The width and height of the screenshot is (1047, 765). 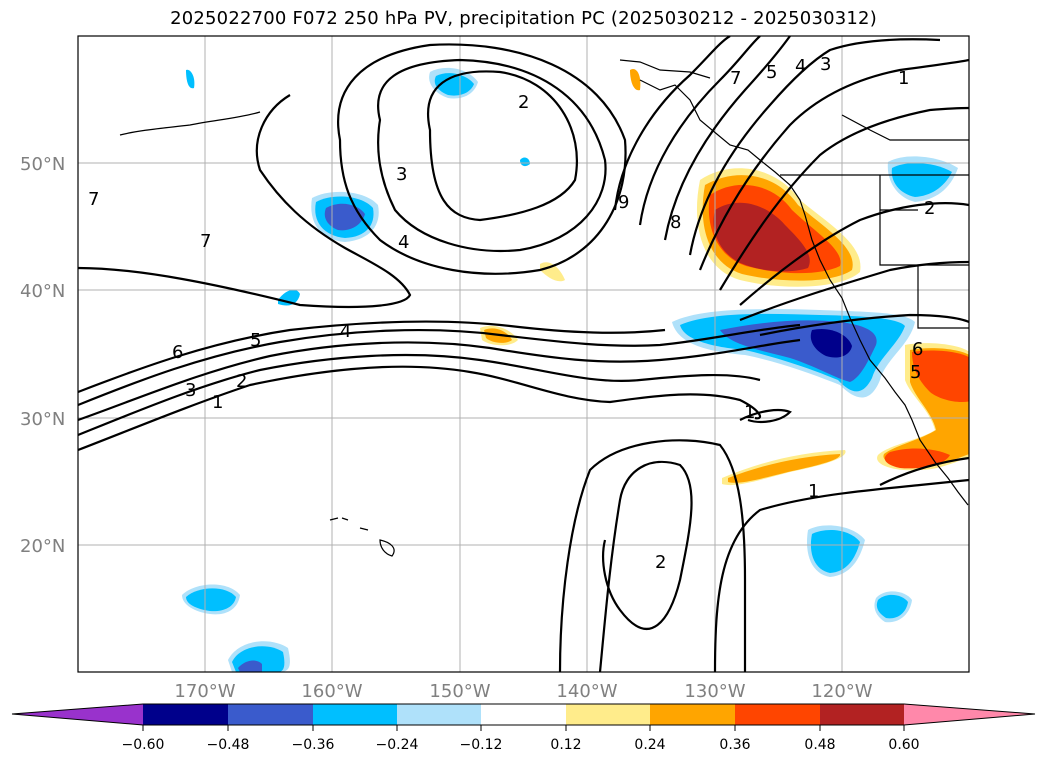 What do you see at coordinates (42, 419) in the screenshot?
I see `lat-label-30n: 30°N` at bounding box center [42, 419].